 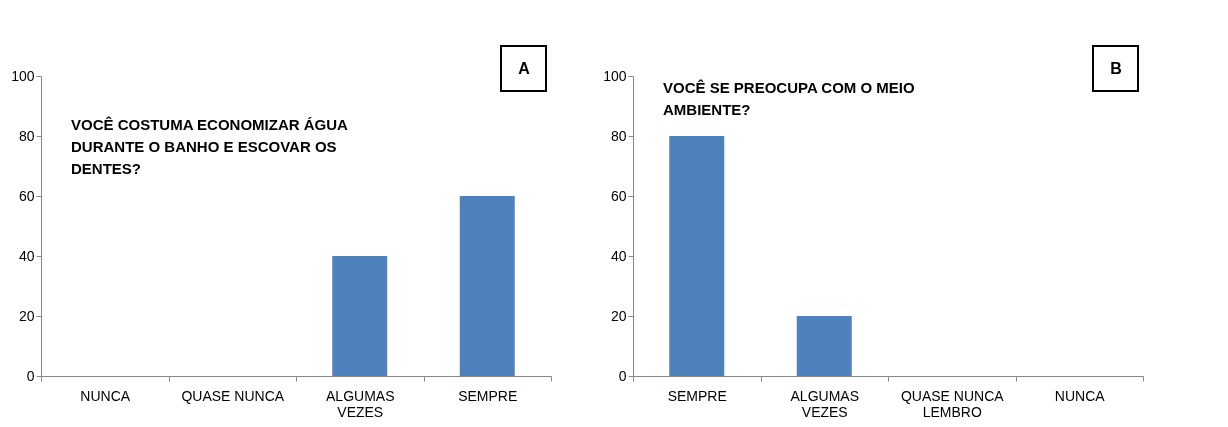 What do you see at coordinates (210, 146) in the screenshot?
I see `text: VOCÊ COSTUMA ECONOMIZAR ÁGUA DURANTE O BANHO E ESCOVAR OS DENTES?` at bounding box center [210, 146].